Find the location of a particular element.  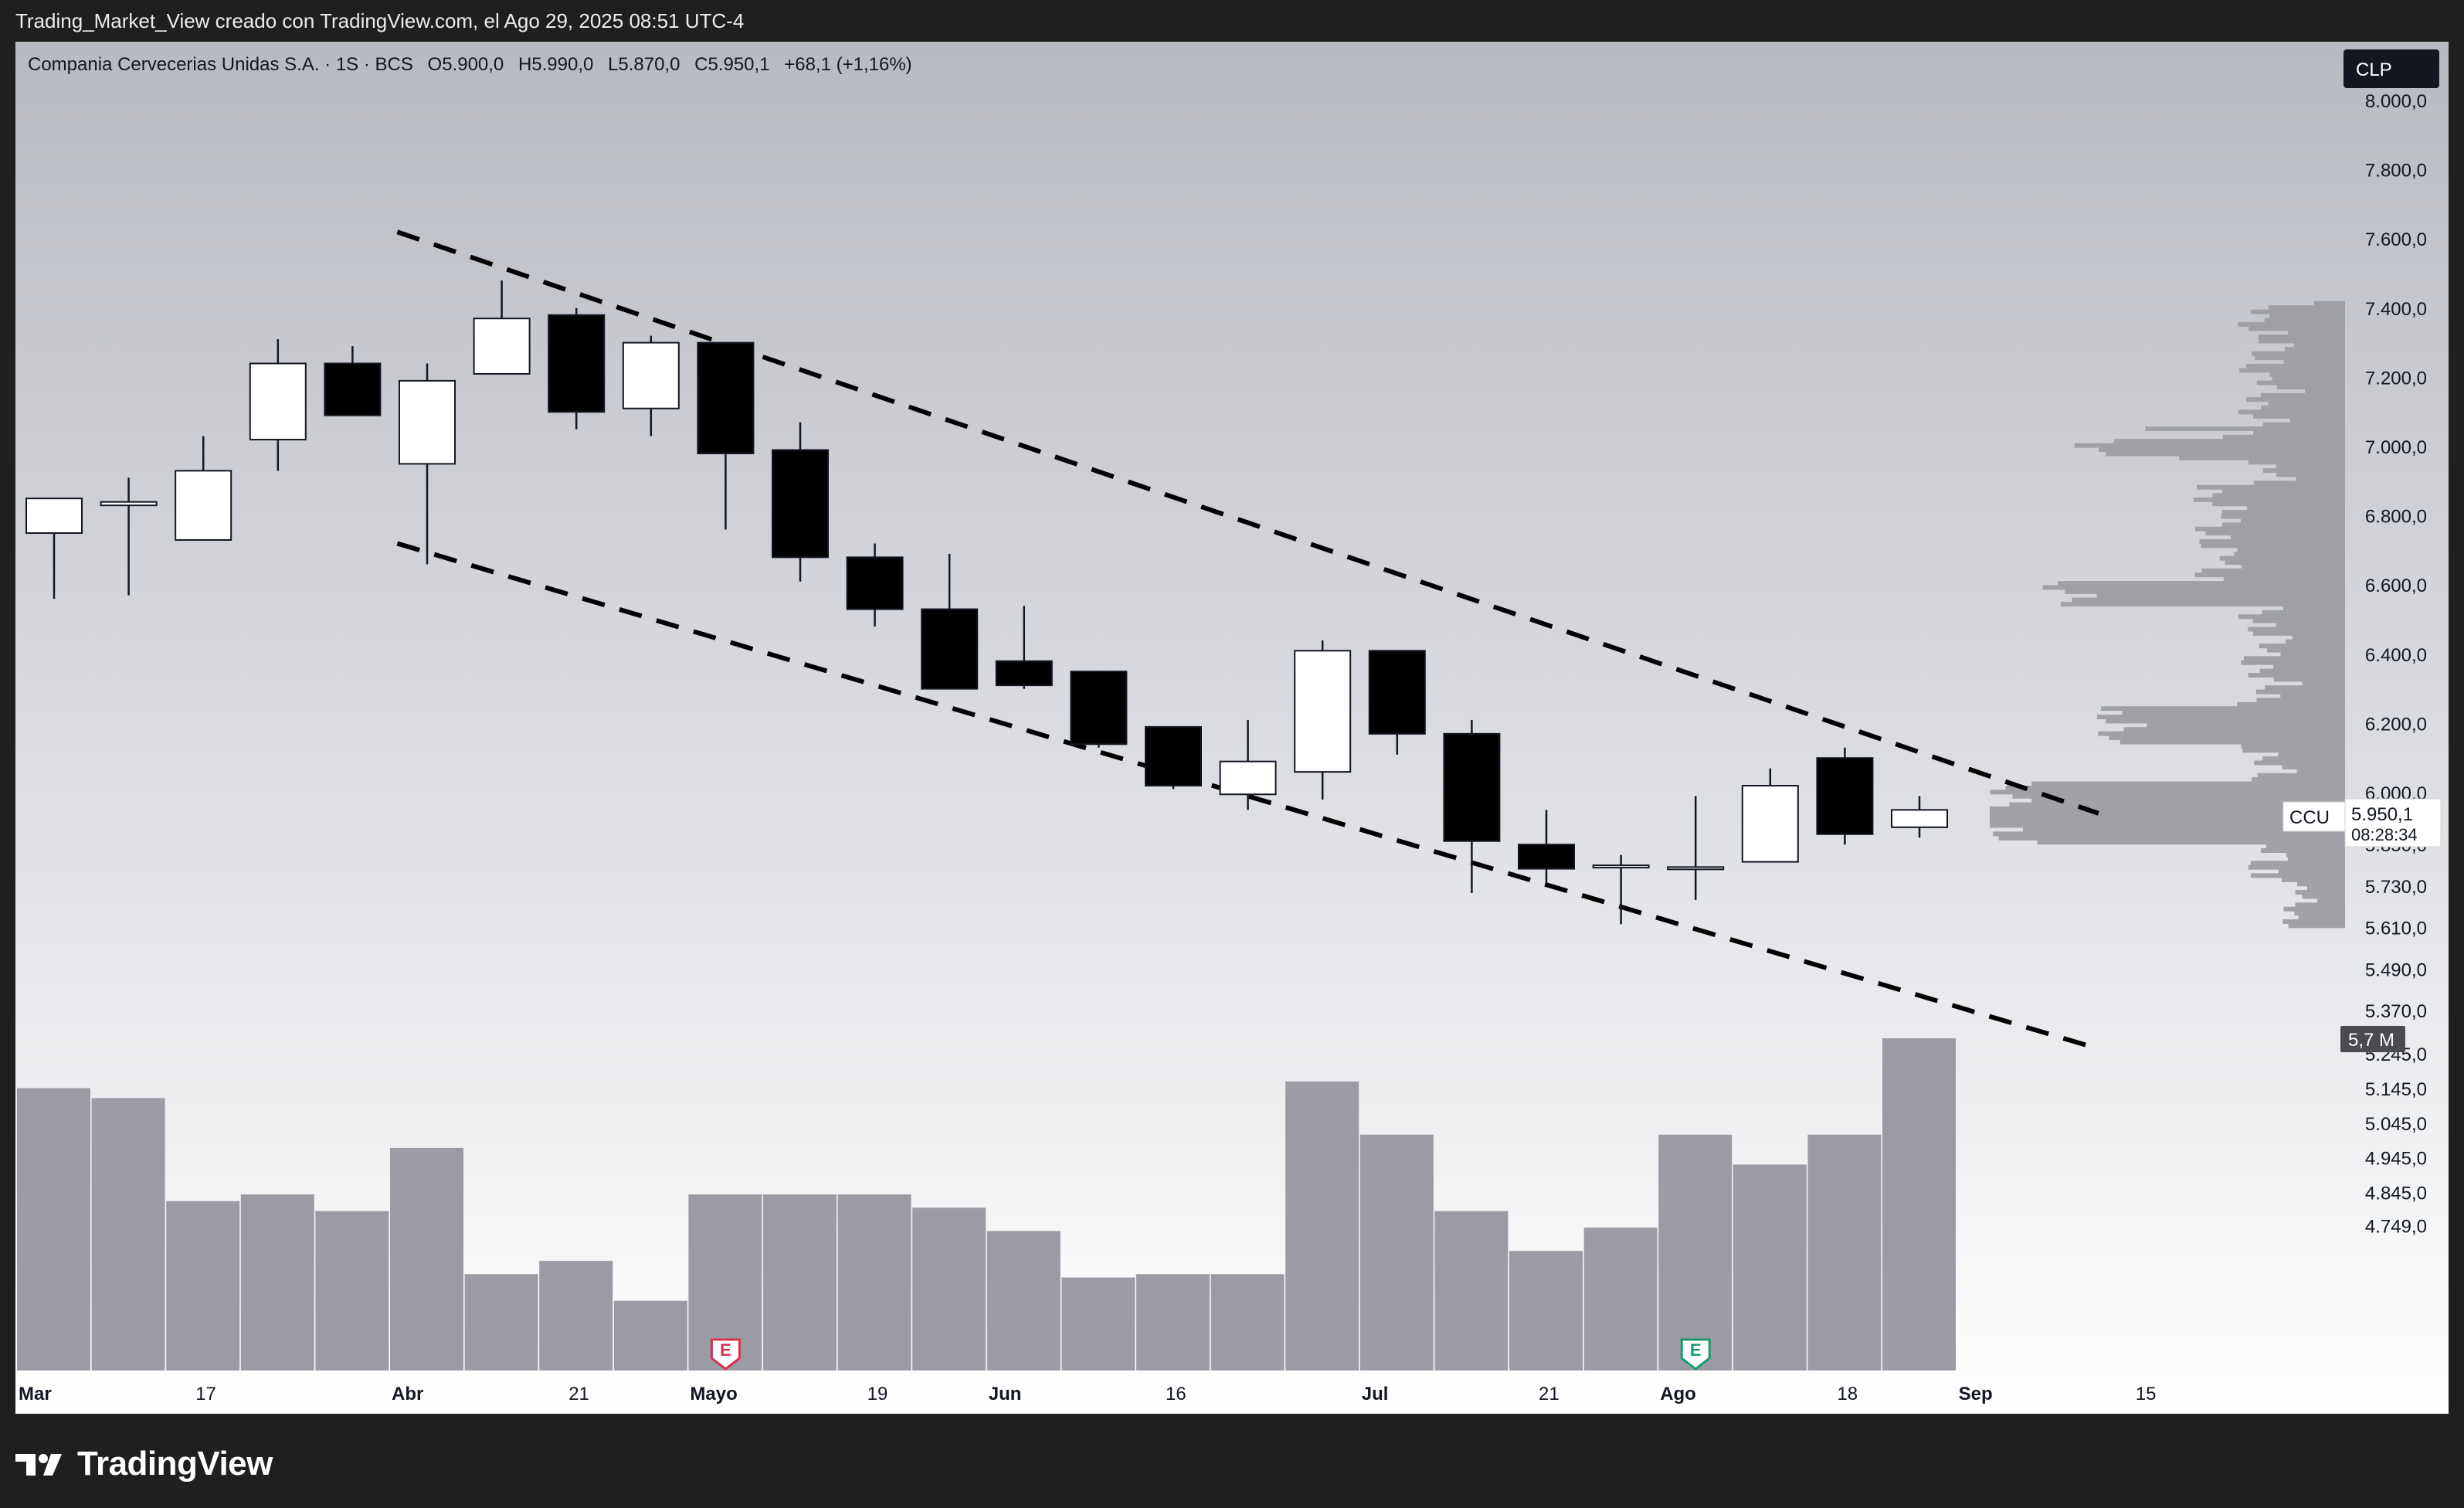

last-price-badge is located at coordinates (2393, 823).